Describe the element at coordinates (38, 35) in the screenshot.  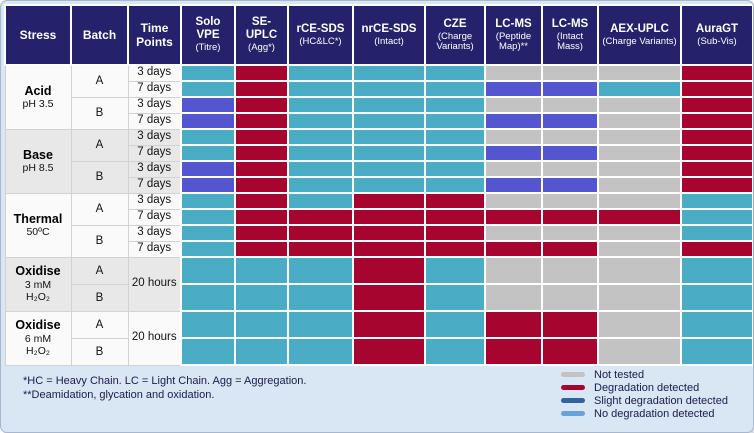
I see `column-header-stress: Stress` at that location.